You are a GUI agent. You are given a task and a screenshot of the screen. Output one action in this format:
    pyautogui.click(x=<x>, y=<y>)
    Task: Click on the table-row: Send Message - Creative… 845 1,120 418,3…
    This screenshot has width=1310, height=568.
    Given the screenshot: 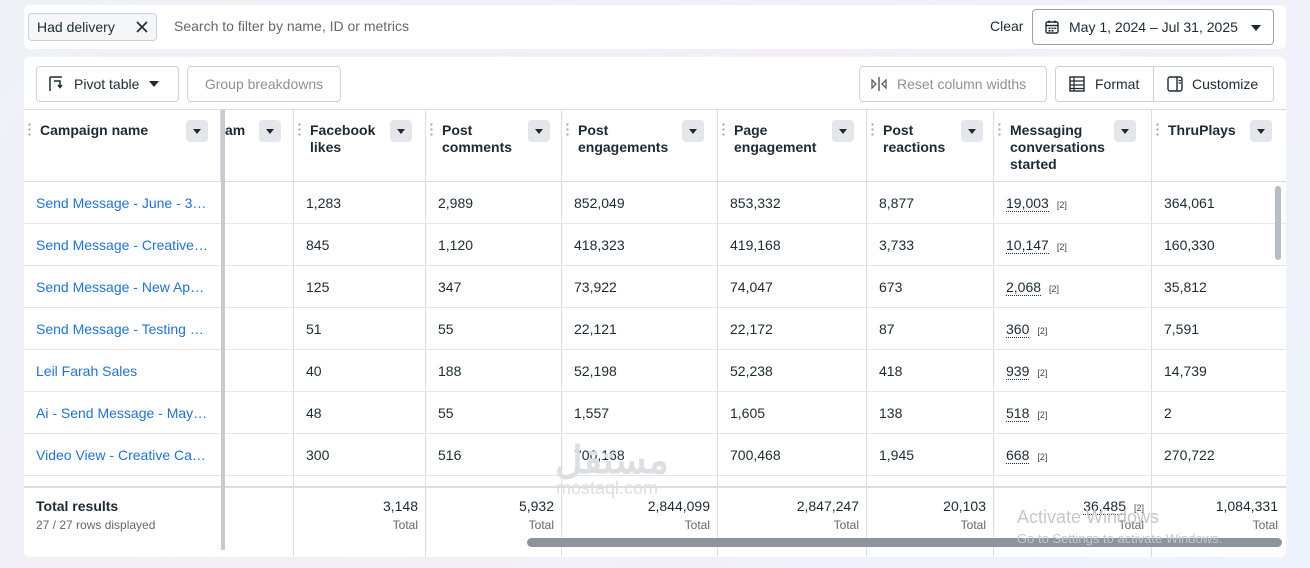 What is the action you would take?
    pyautogui.click(x=655, y=245)
    